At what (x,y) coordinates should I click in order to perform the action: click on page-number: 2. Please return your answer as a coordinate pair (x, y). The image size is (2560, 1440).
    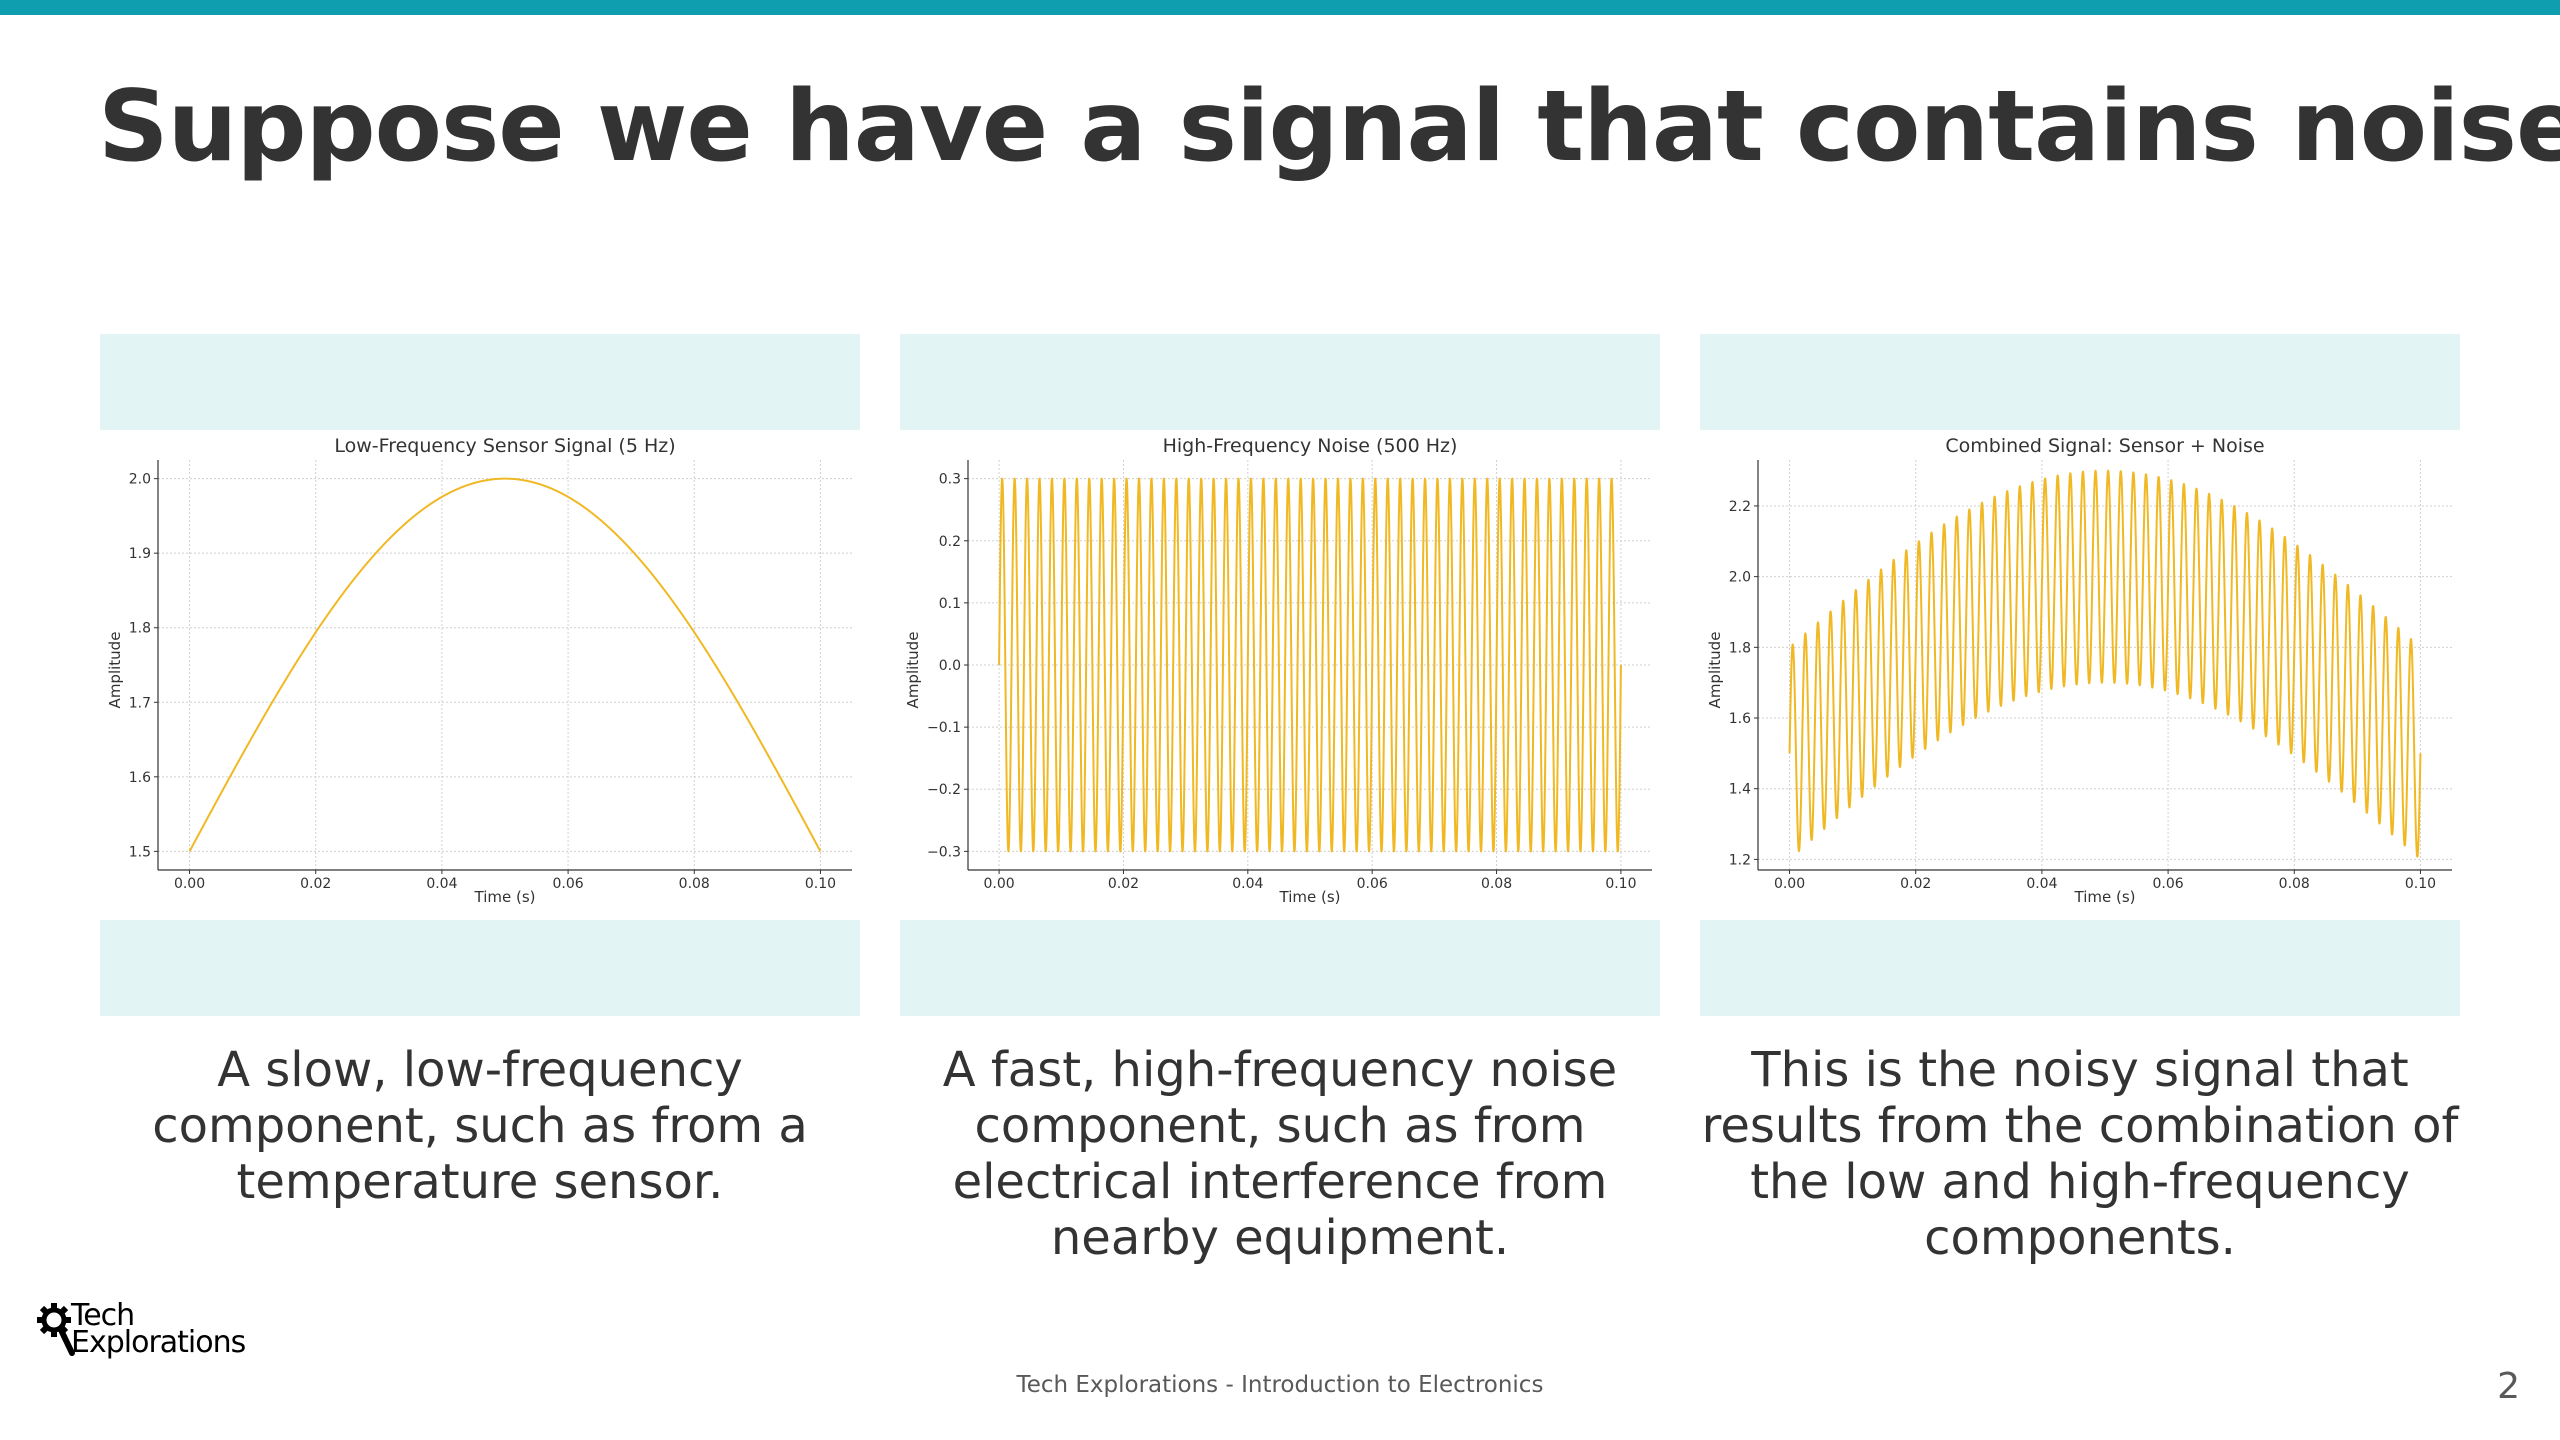
    Looking at the image, I should click on (2508, 1386).